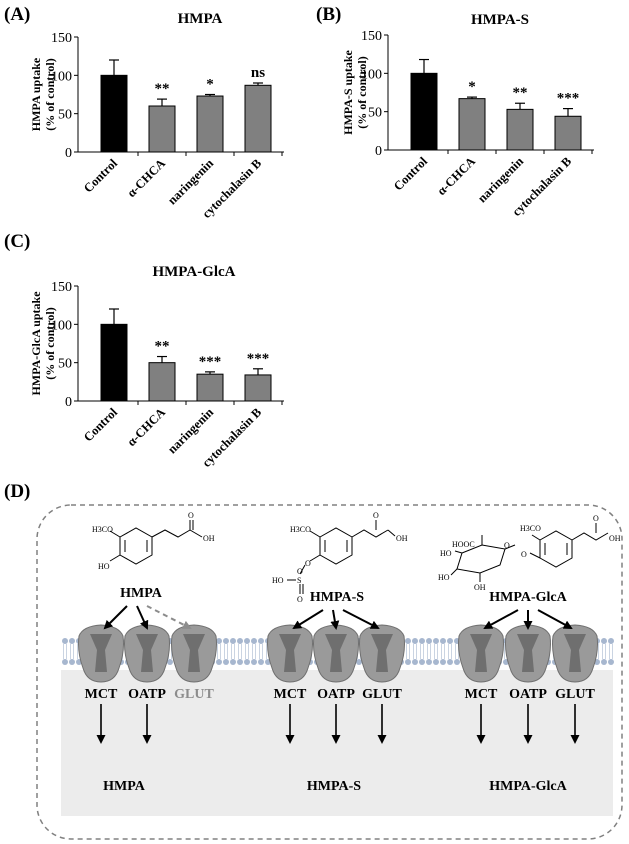 This screenshot has width=629, height=844. I want to click on chart-title: HMPA, so click(200, 19).